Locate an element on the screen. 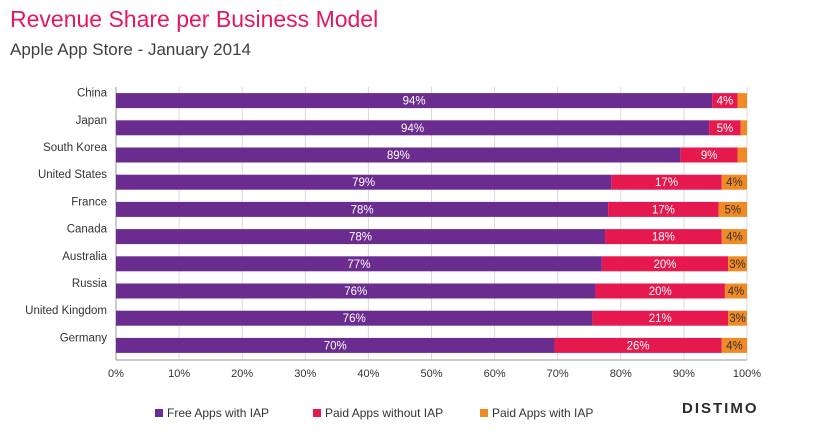 The height and width of the screenshot is (438, 827). legend-item-paid-no-iap: Paid Apps without IAP is located at coordinates (378, 413).